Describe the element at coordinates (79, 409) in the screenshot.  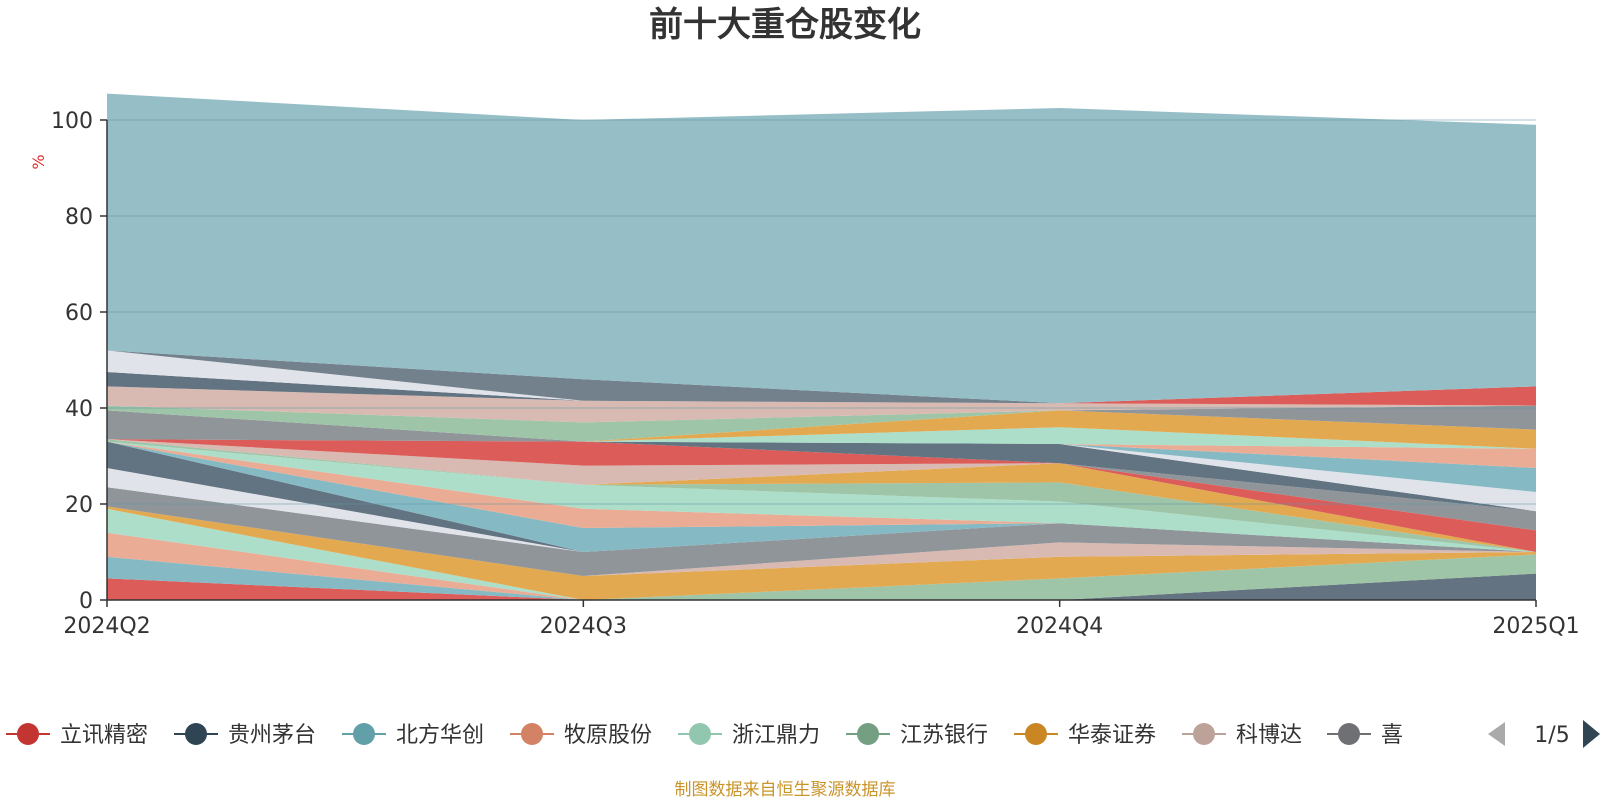
I see `y-tick-label: 40` at that location.